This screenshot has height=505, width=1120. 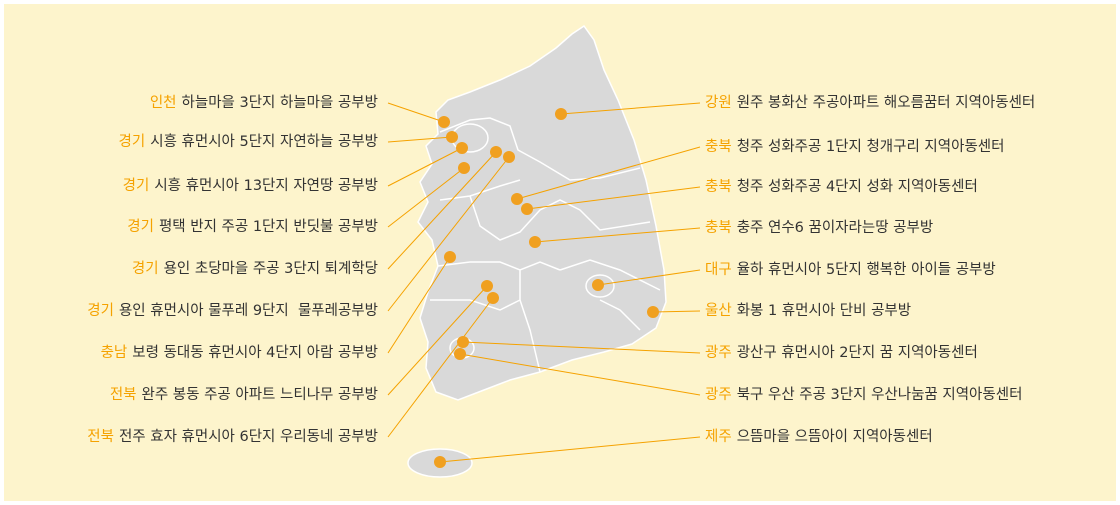 What do you see at coordinates (268, 226) in the screenshot?
I see `label-text: 평택 반지 주공 1단지 반딧불 공부방` at bounding box center [268, 226].